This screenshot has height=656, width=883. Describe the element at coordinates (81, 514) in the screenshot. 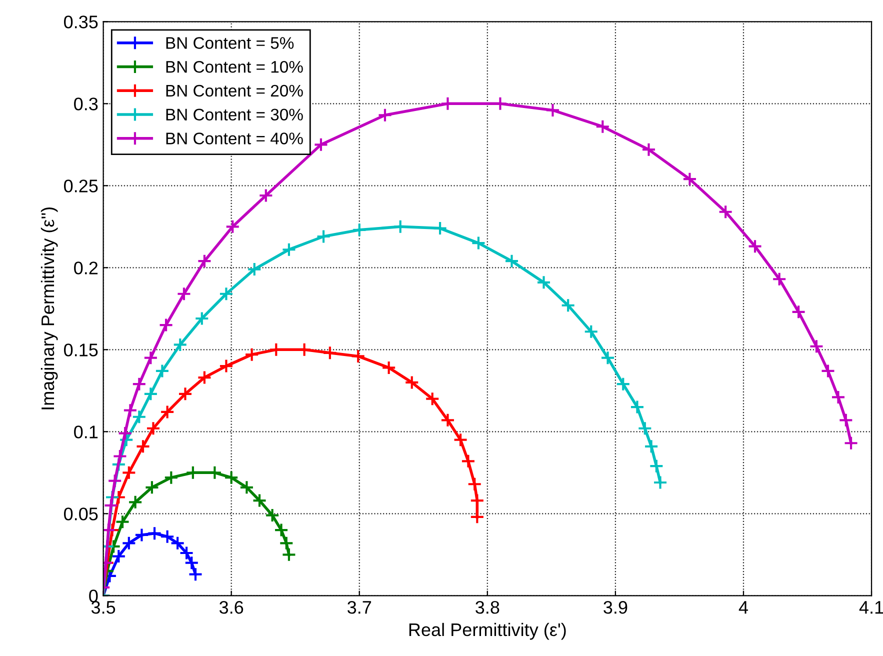

I see `y-tick-label: 0.05` at that location.